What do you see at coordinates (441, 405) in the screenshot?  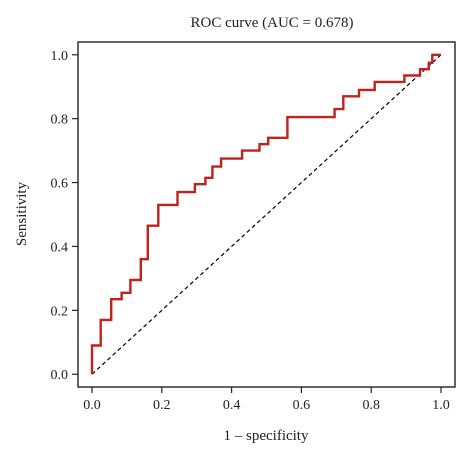 I see `x-tick-label: 1.0` at bounding box center [441, 405].